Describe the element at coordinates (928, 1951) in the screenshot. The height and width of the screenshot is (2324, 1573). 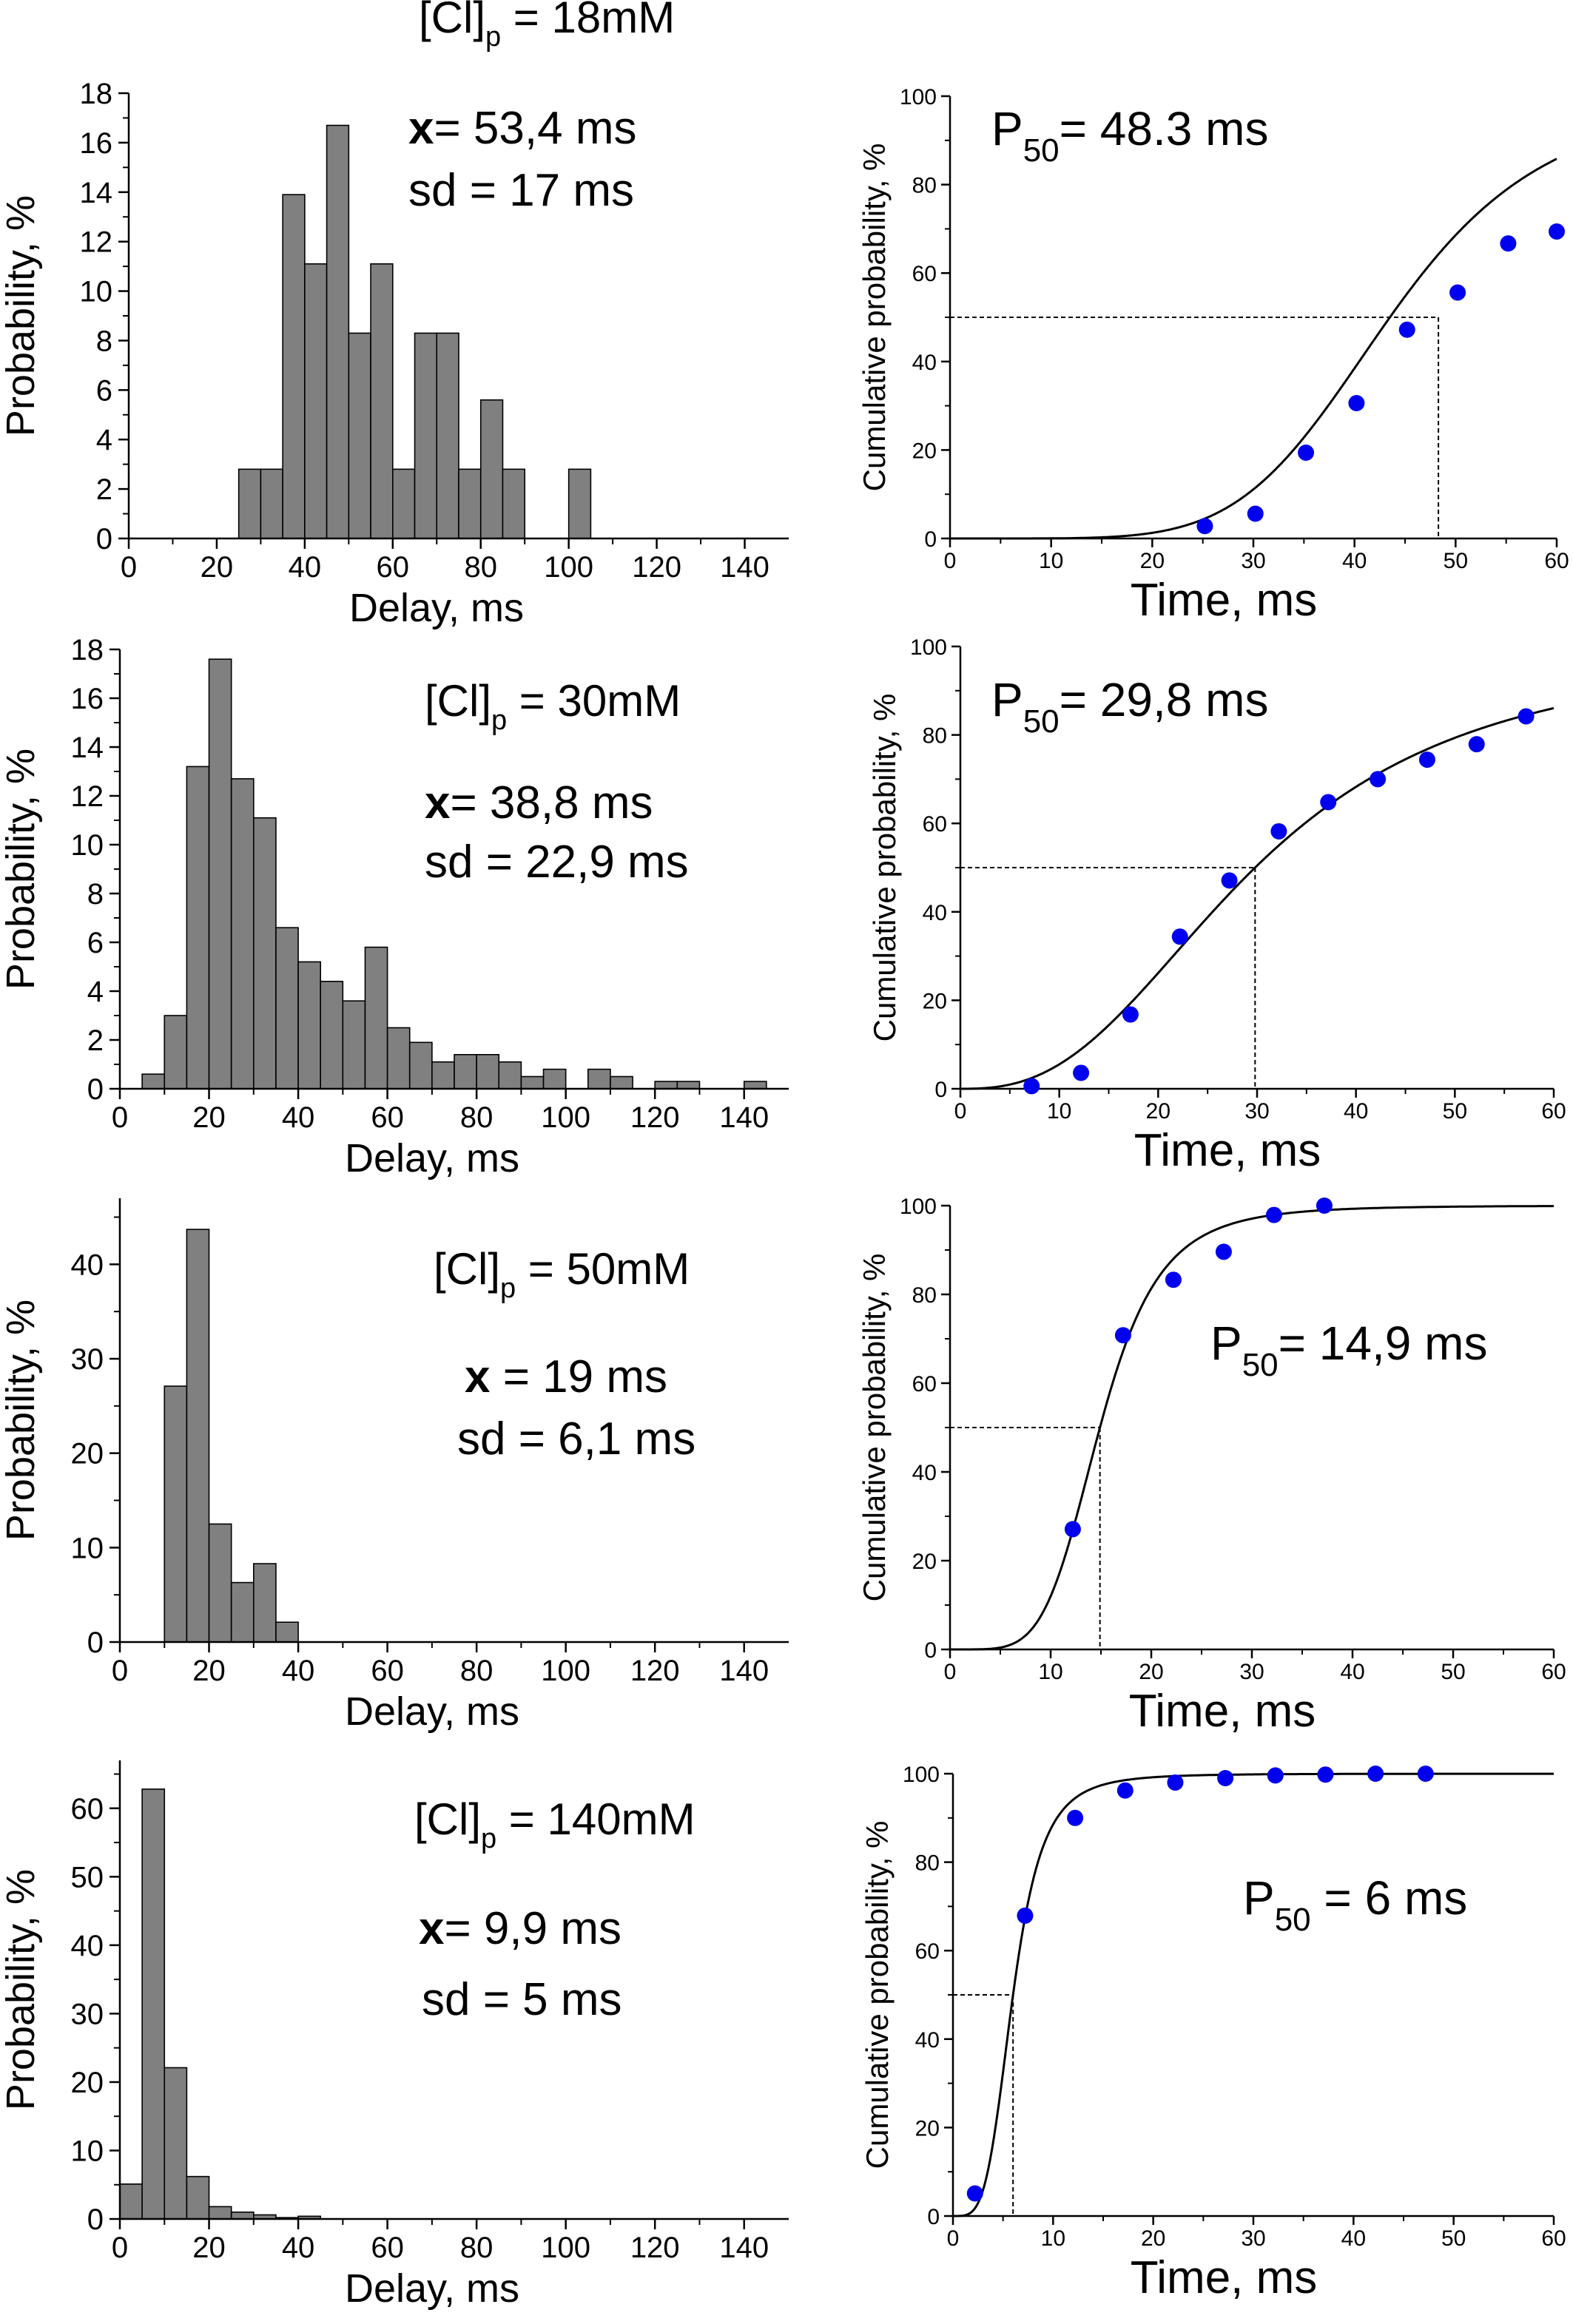
I see `cum-140-y-tick-label: 60` at that location.